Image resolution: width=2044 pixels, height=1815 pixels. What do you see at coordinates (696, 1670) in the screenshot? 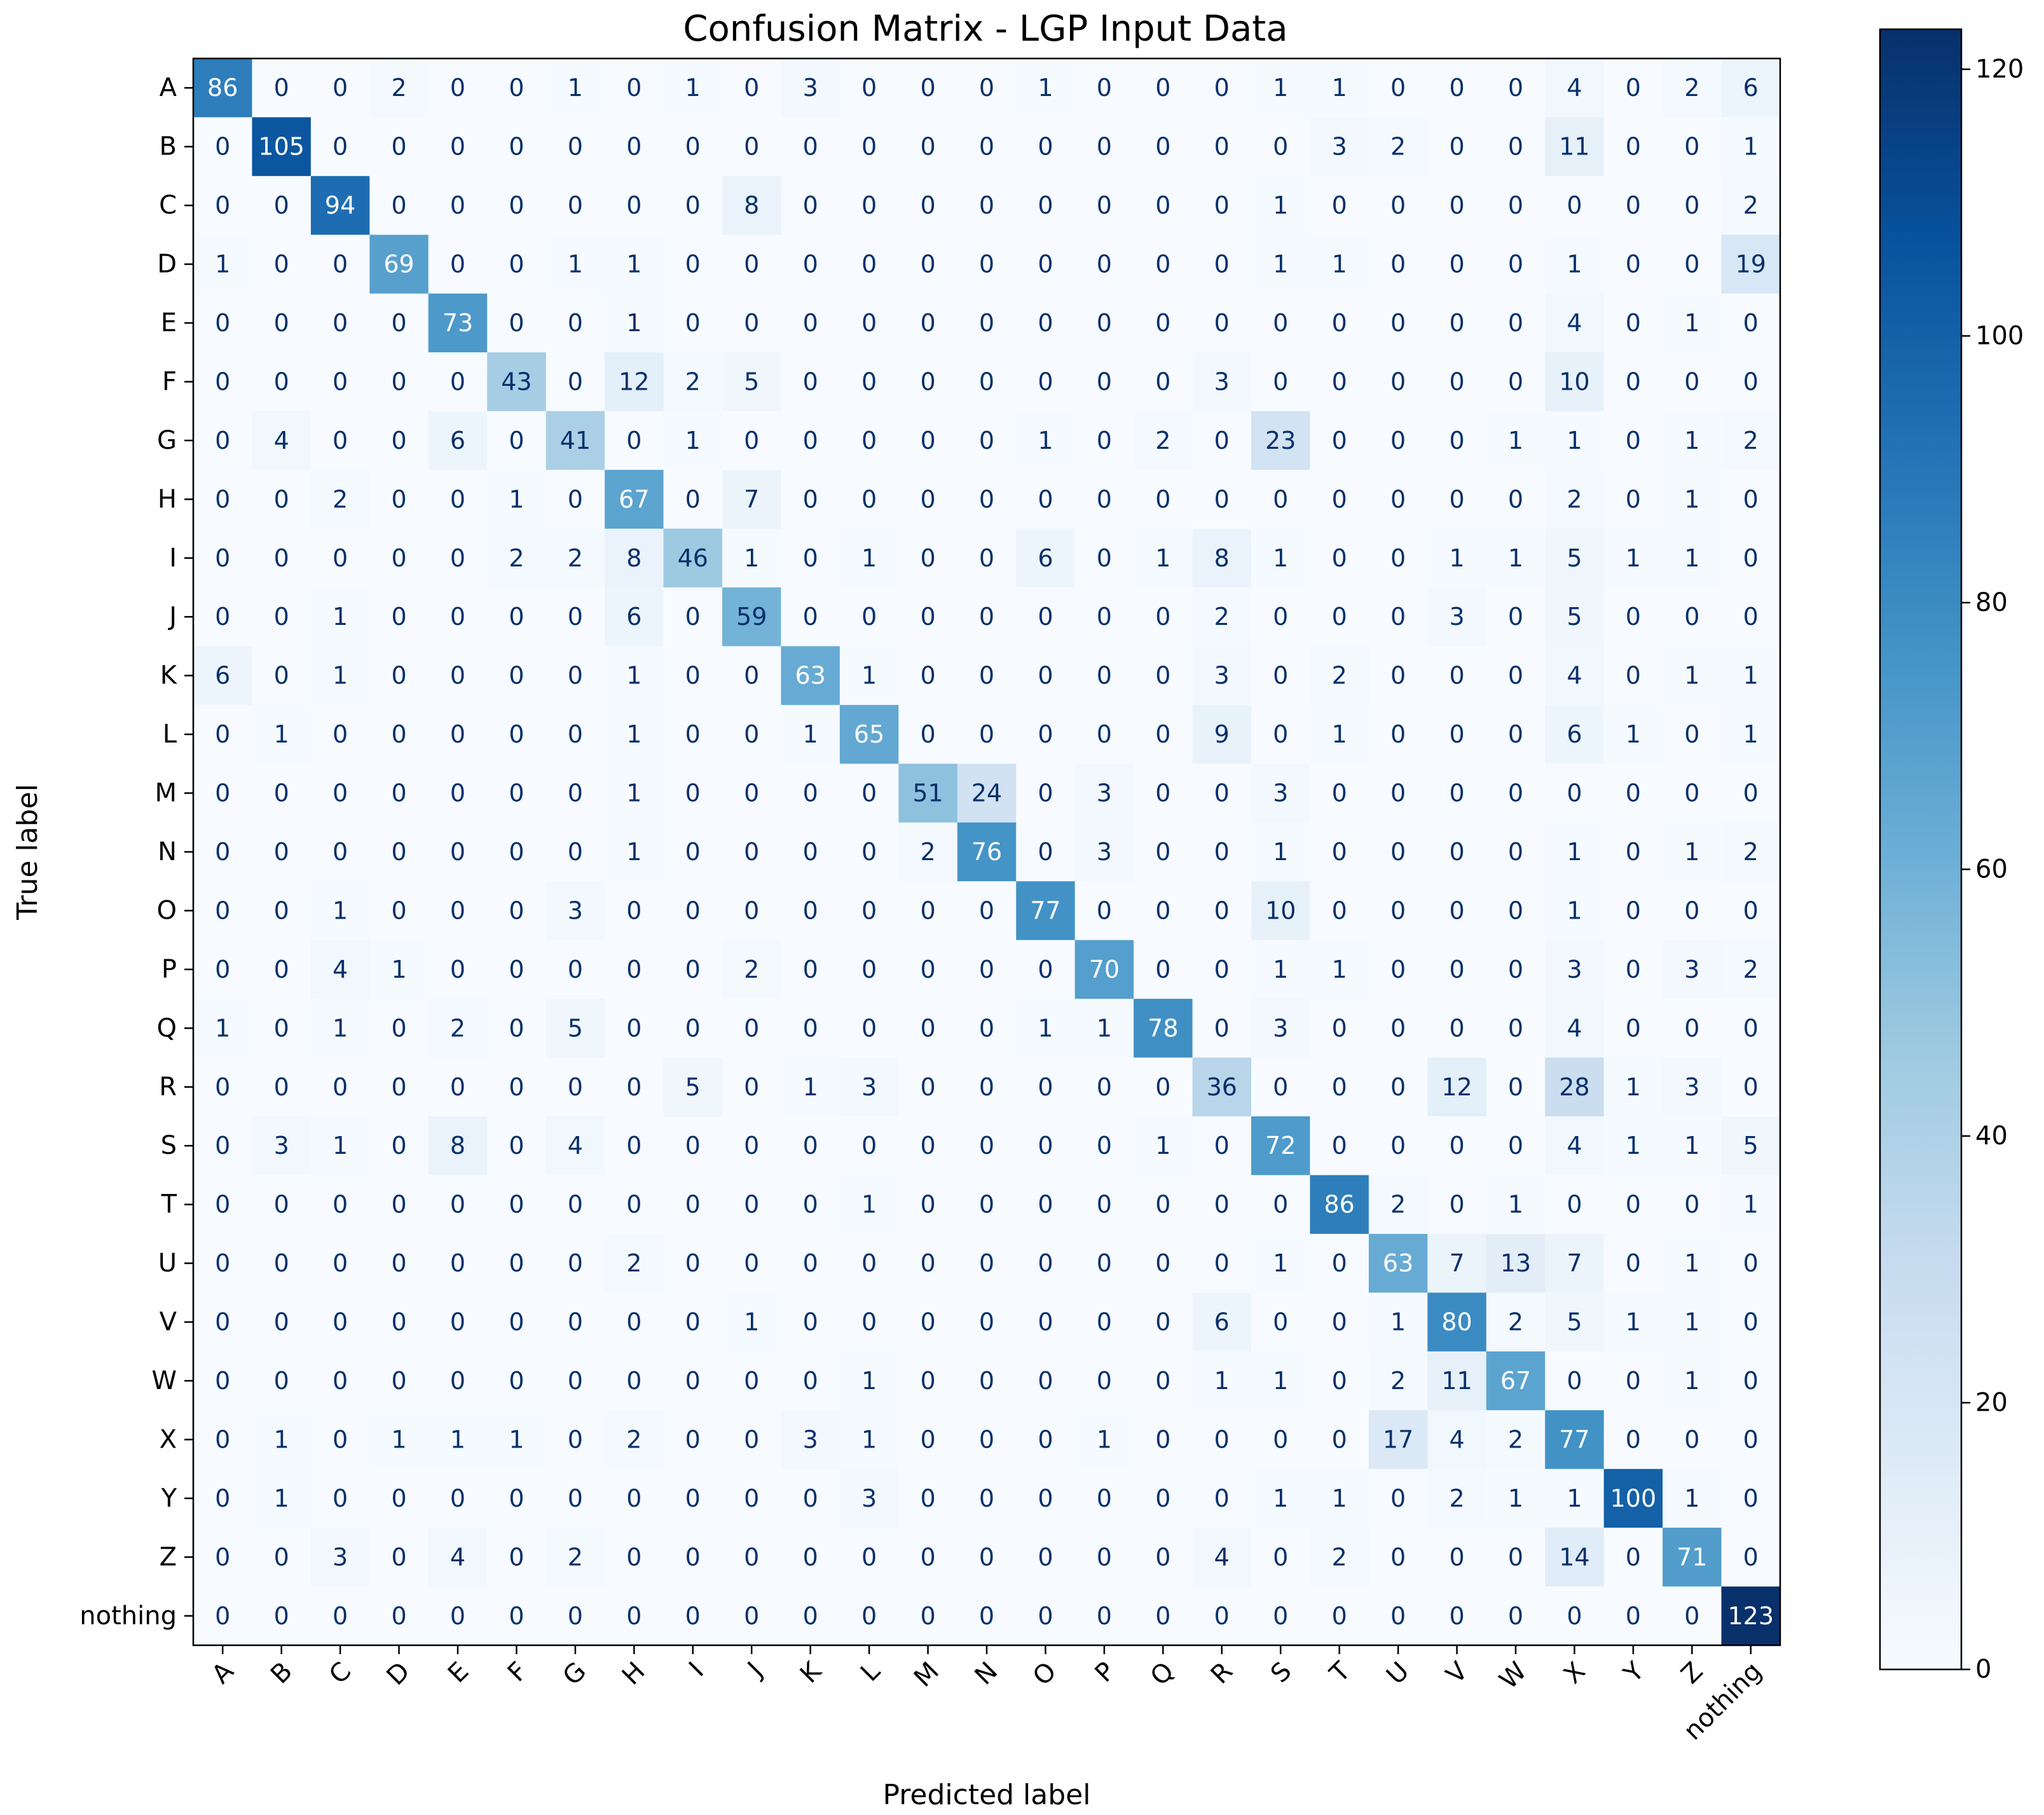
I see `x-tick-label: I` at bounding box center [696, 1670].